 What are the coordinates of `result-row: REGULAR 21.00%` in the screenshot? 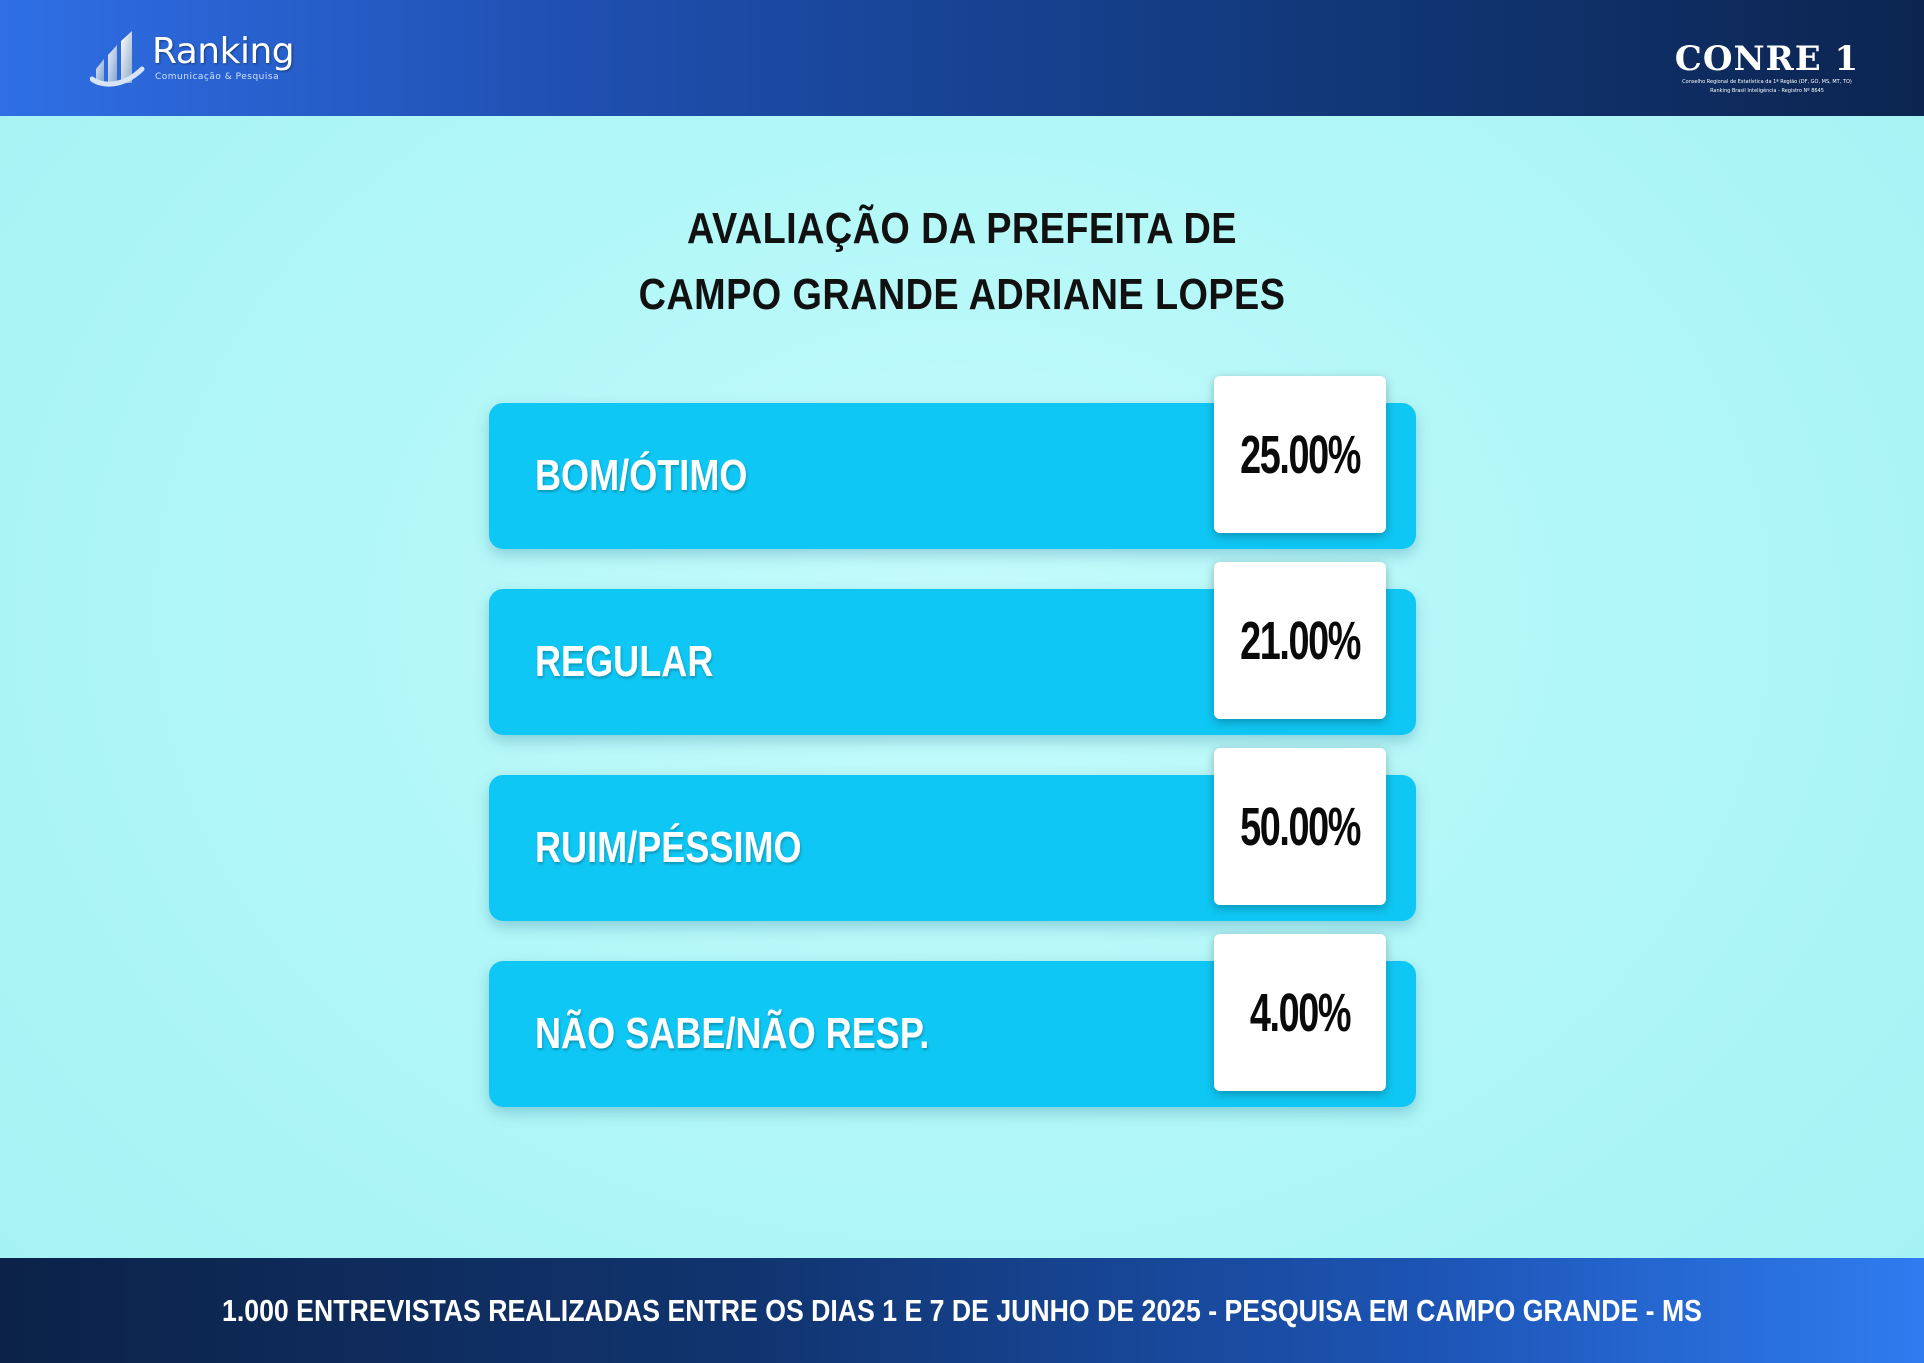 It's located at (952, 648).